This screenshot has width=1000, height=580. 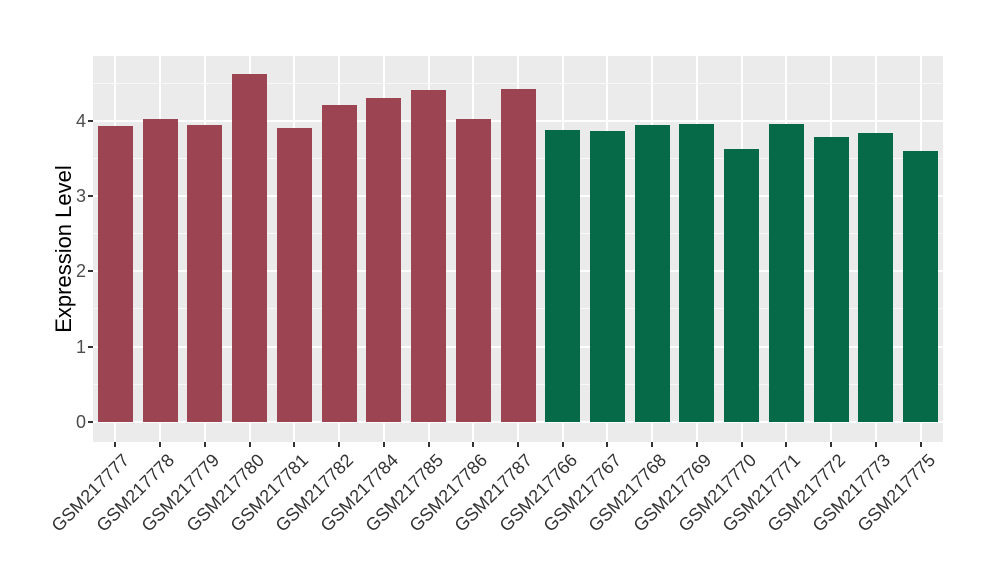 I want to click on y-tick-label: 1, so click(x=80, y=346).